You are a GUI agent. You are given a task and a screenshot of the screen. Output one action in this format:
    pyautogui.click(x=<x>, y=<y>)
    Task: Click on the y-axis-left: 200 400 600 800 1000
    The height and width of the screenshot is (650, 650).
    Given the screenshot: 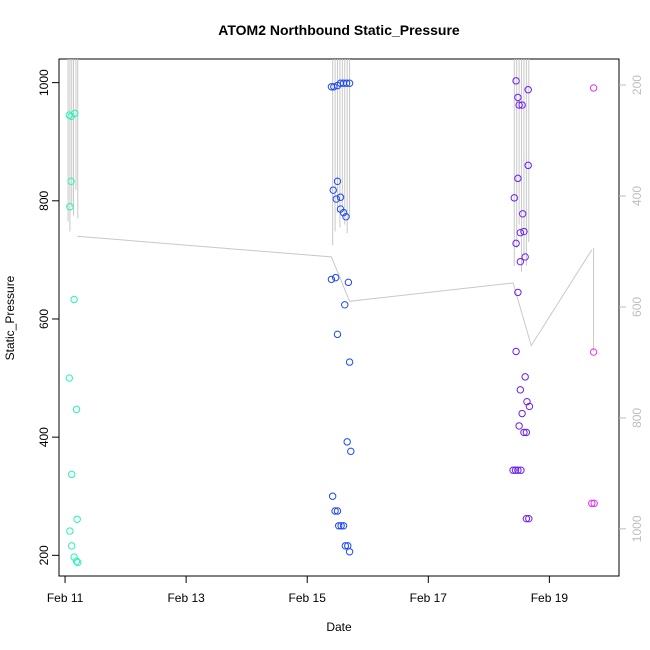 What is the action you would take?
    pyautogui.click(x=48, y=317)
    